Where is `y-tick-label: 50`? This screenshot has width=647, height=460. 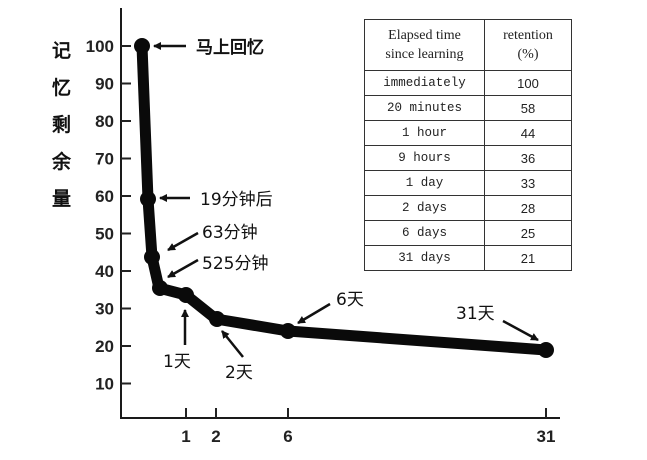
y-tick-label: 50 is located at coordinates (104, 234).